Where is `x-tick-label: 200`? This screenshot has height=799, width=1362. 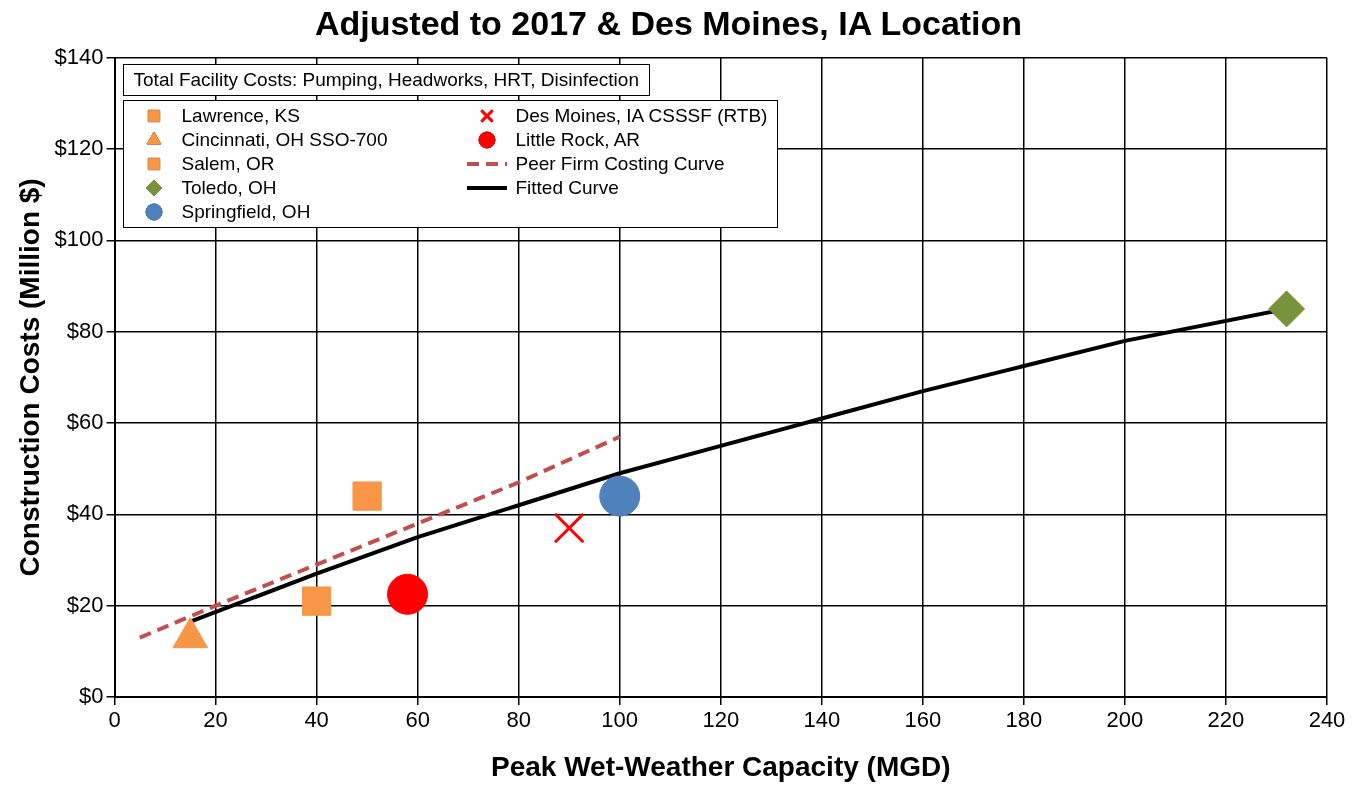 x-tick-label: 200 is located at coordinates (1125, 720).